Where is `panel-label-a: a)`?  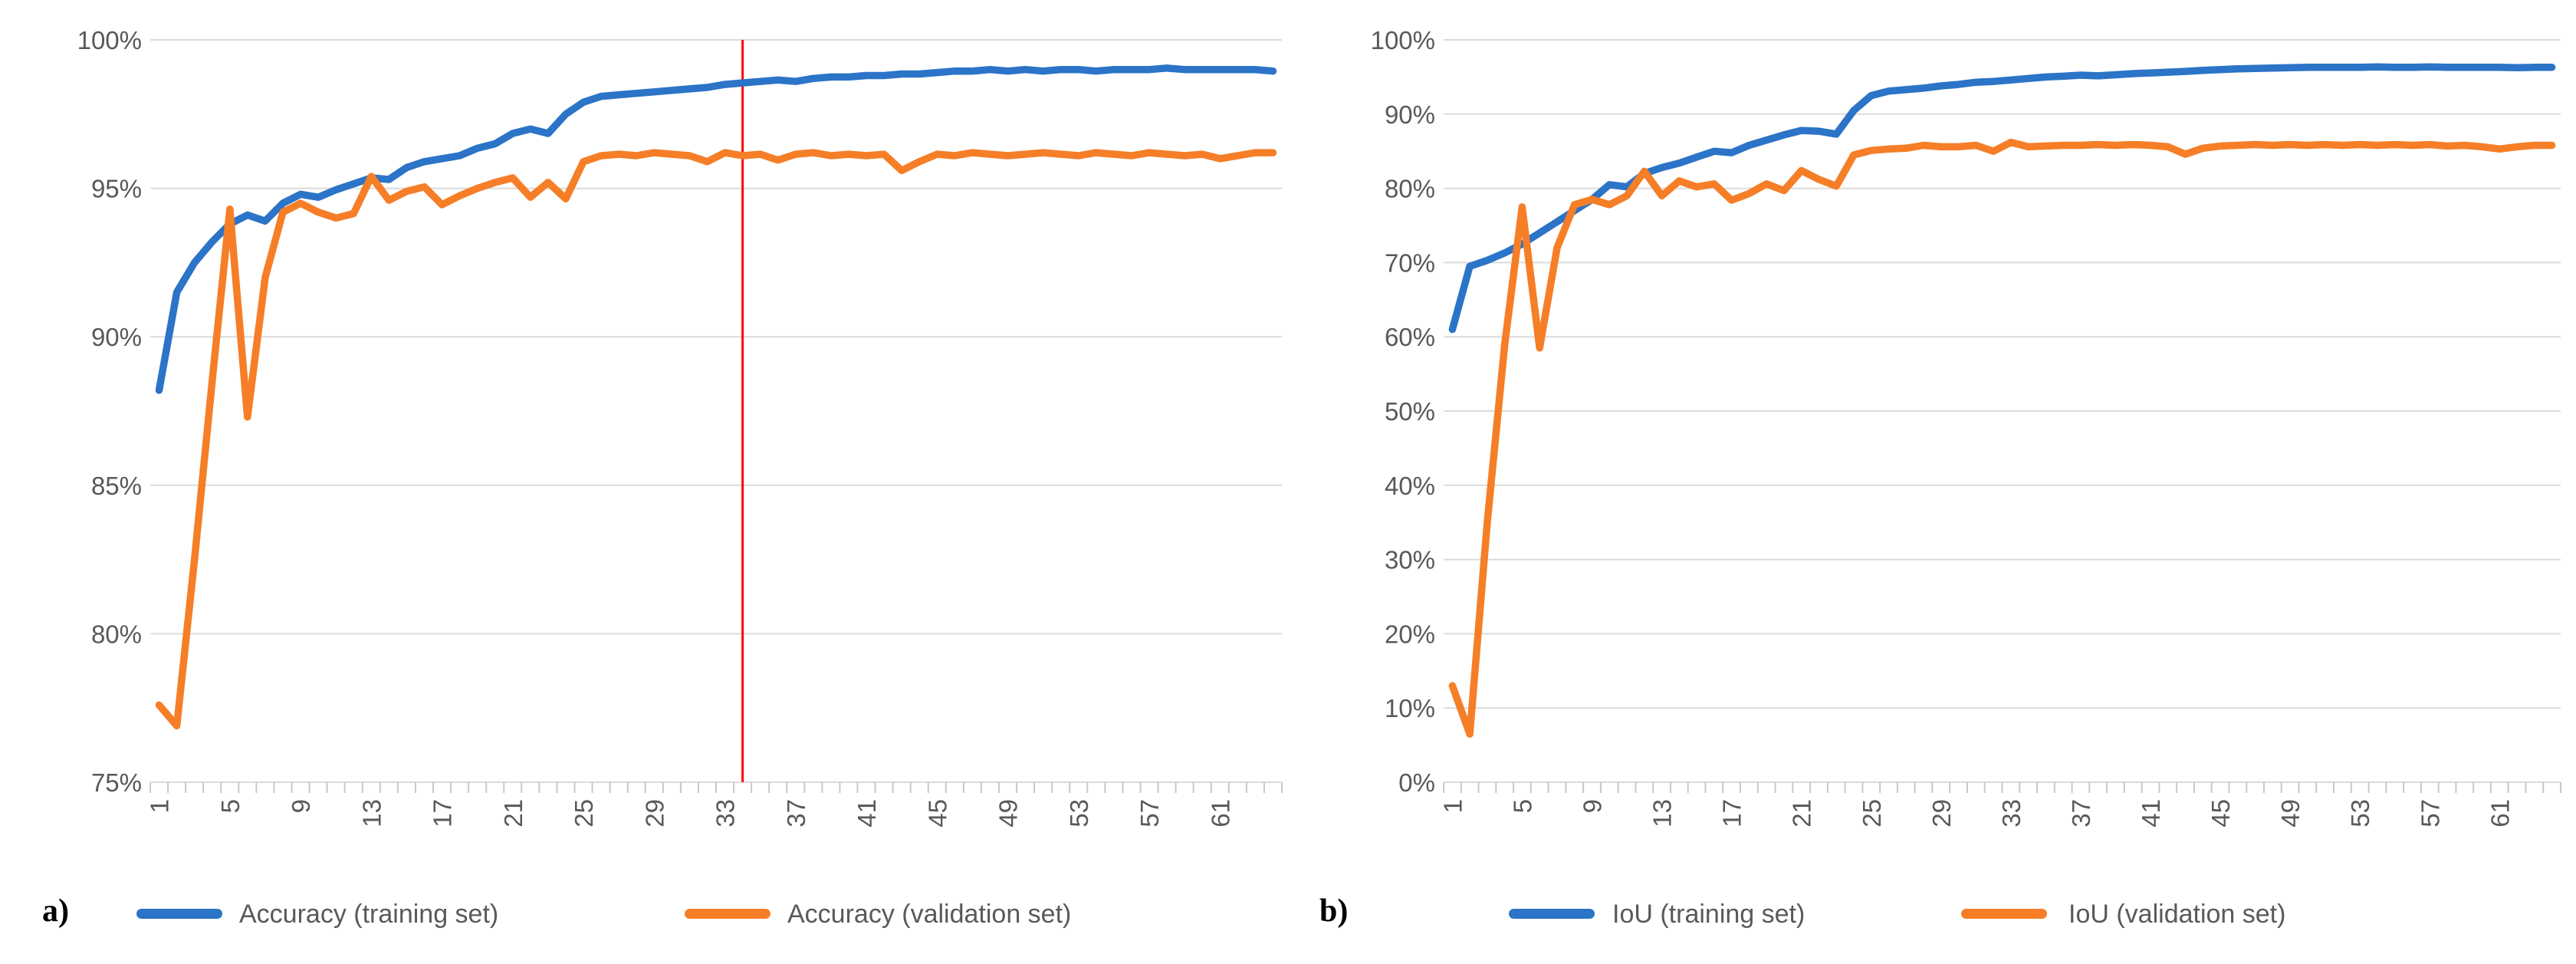
panel-label-a: a) is located at coordinates (56, 911).